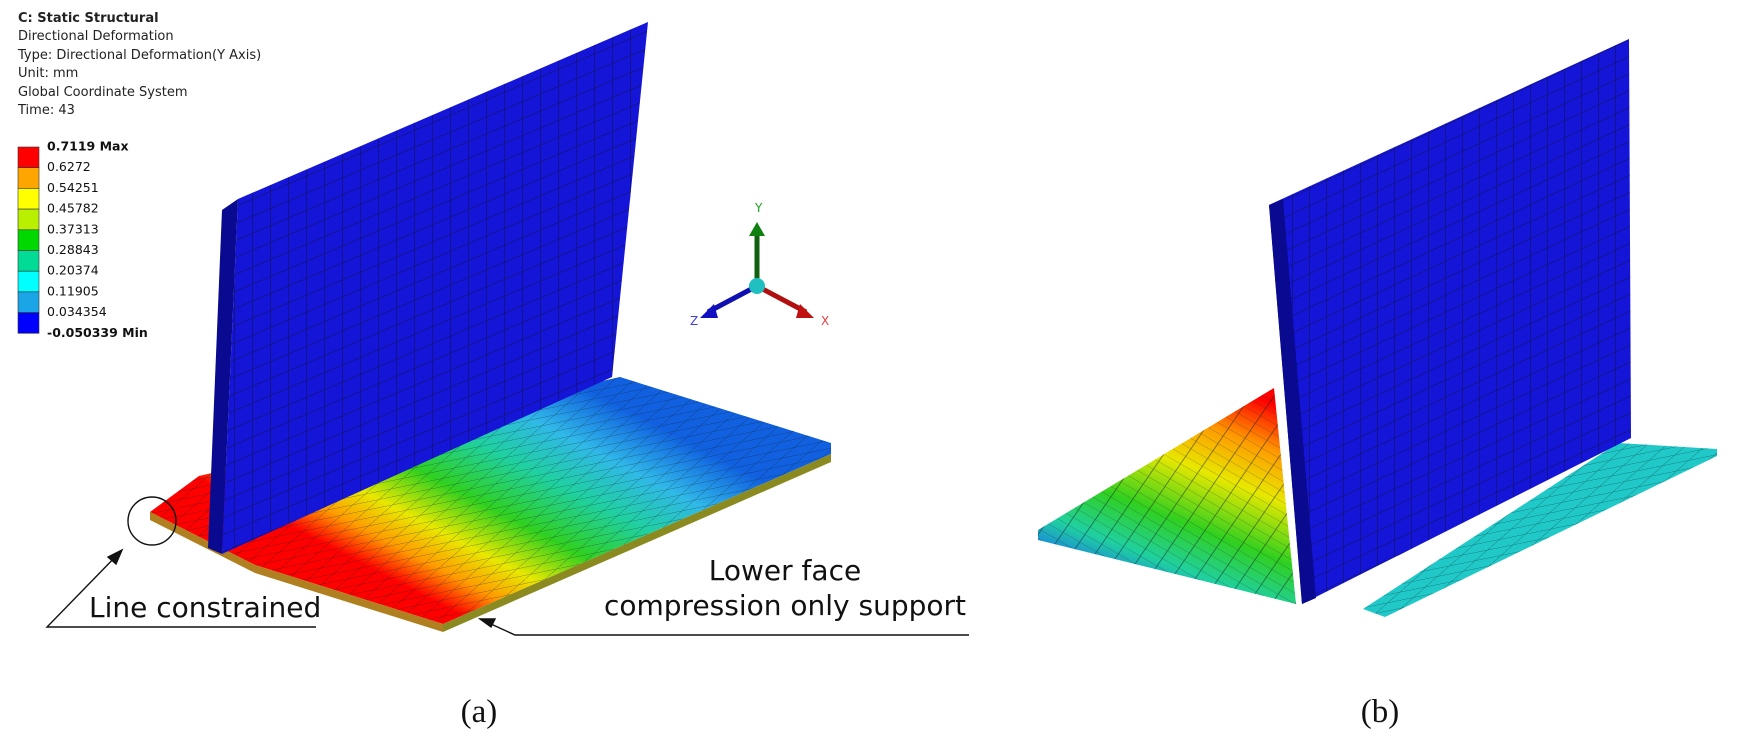 The height and width of the screenshot is (750, 1738). What do you see at coordinates (97, 332) in the screenshot?
I see `legend-label: -0.050339 Min` at bounding box center [97, 332].